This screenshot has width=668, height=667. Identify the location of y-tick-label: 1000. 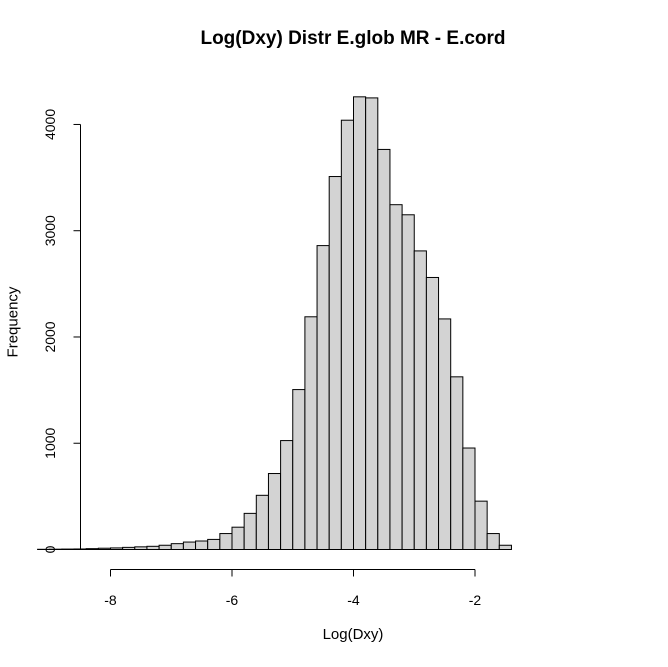
(50, 442).